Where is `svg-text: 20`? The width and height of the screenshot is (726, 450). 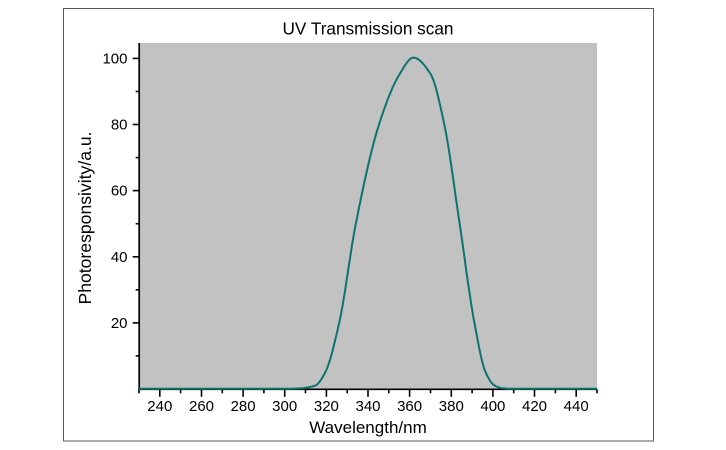 svg-text: 20 is located at coordinates (119, 323).